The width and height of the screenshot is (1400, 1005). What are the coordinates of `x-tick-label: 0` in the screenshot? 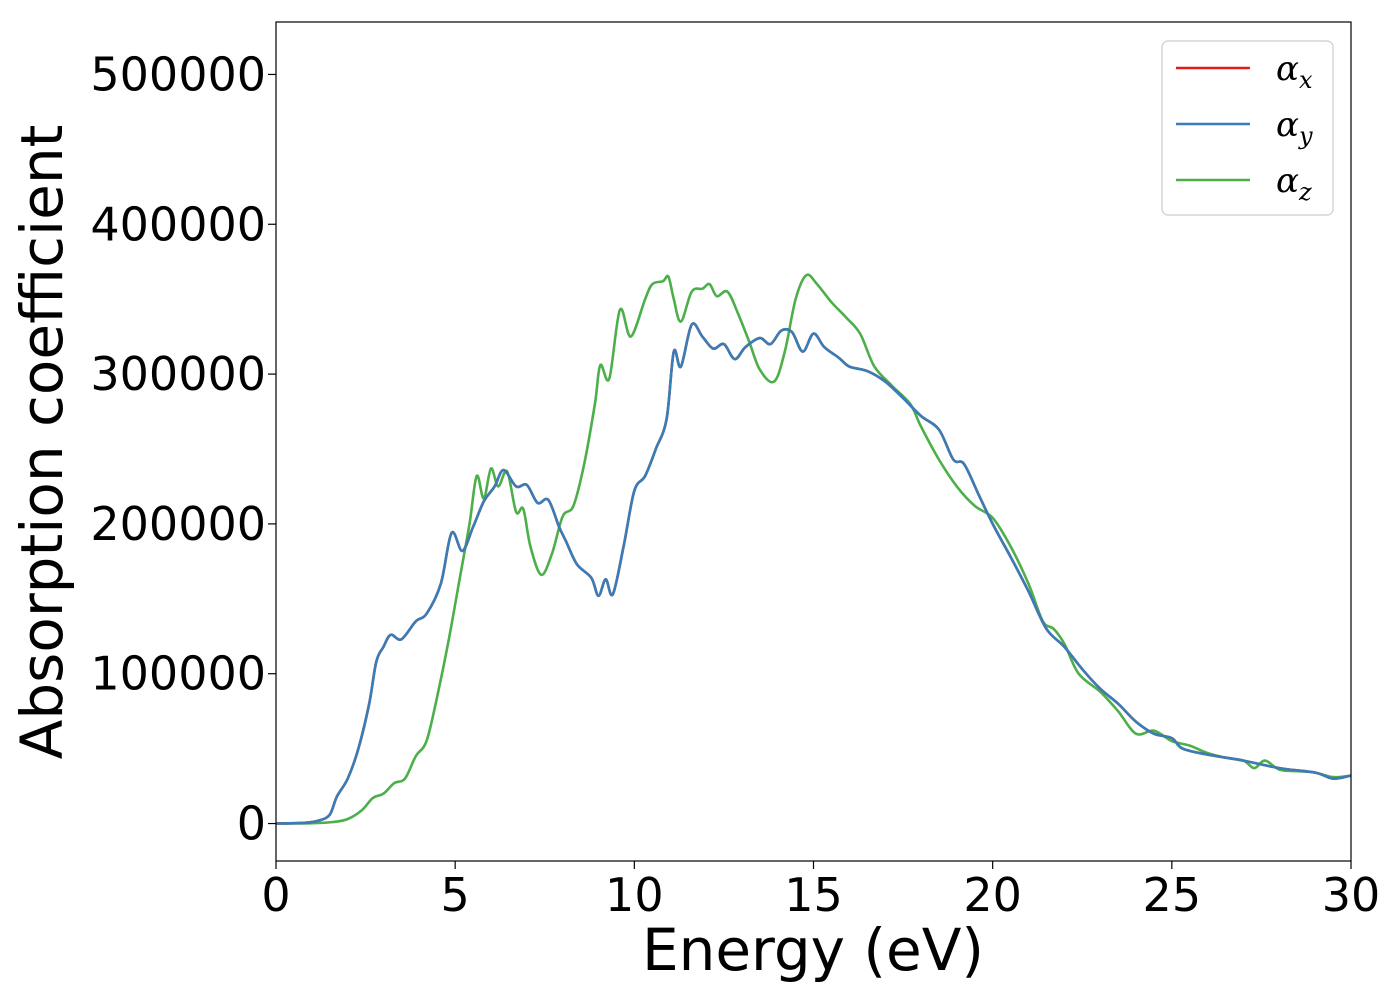 It's located at (275, 895).